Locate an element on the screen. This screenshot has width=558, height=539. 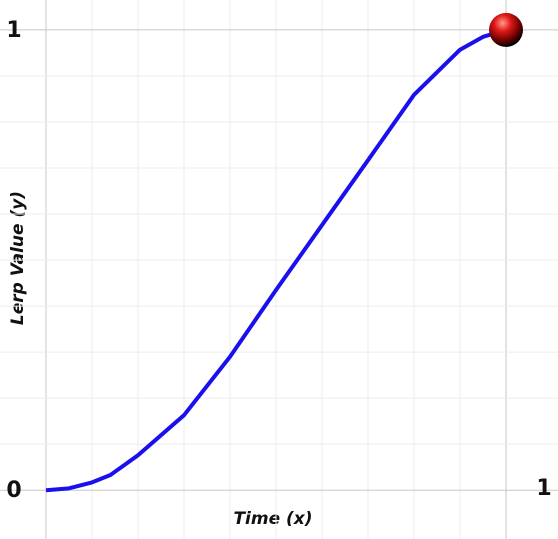
marker is located at coordinates (506, 29).